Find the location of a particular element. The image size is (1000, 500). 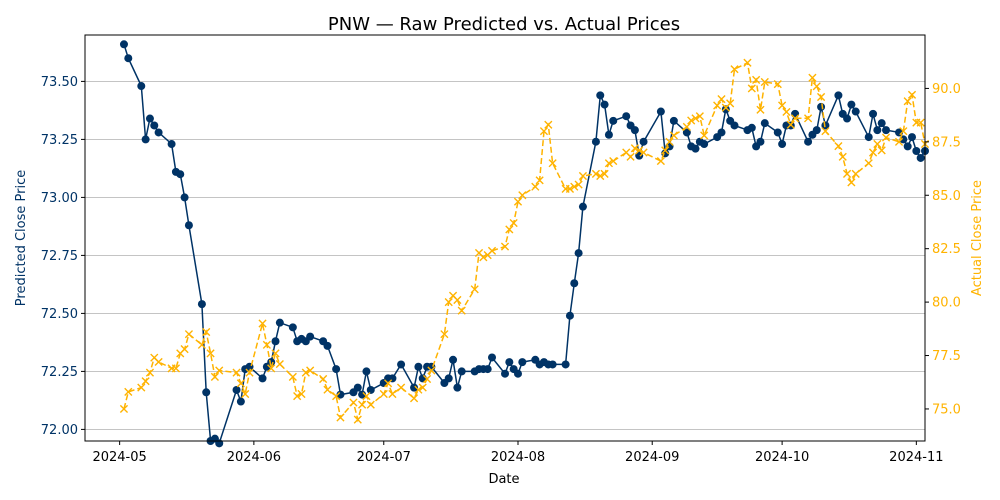

y-tick-label-left: 73.50 is located at coordinates (59, 82).